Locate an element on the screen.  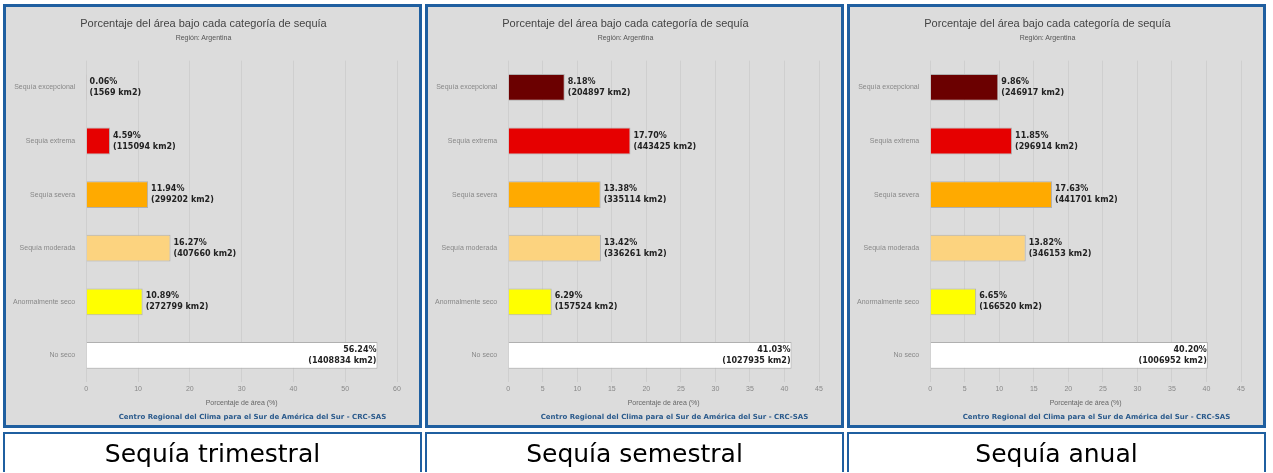
data-label: 10.89% (272799 km2) is located at coordinates (177, 301).